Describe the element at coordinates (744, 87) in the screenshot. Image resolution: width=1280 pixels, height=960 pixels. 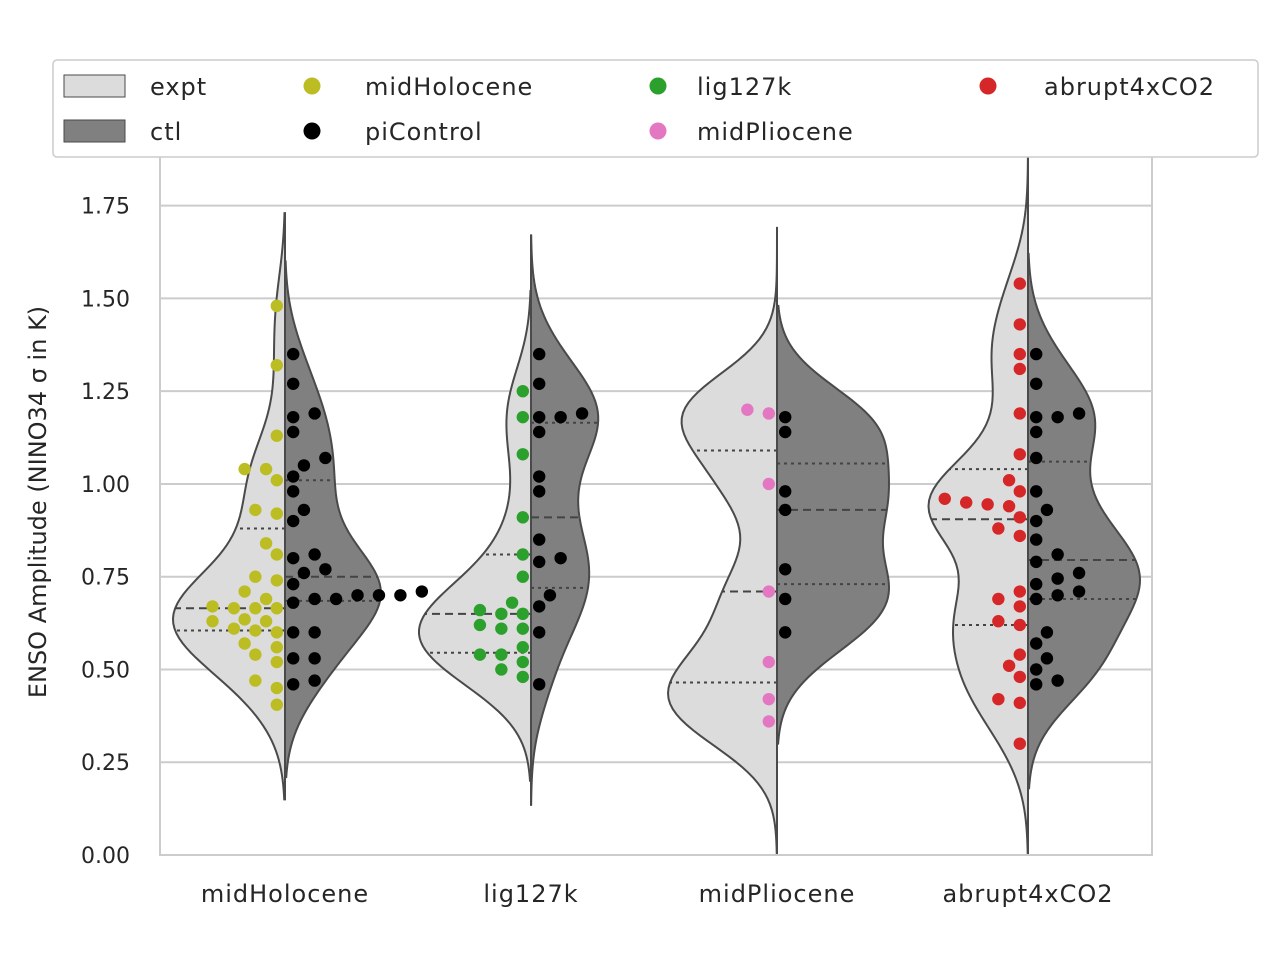
I see `legend-label: lig127k` at that location.